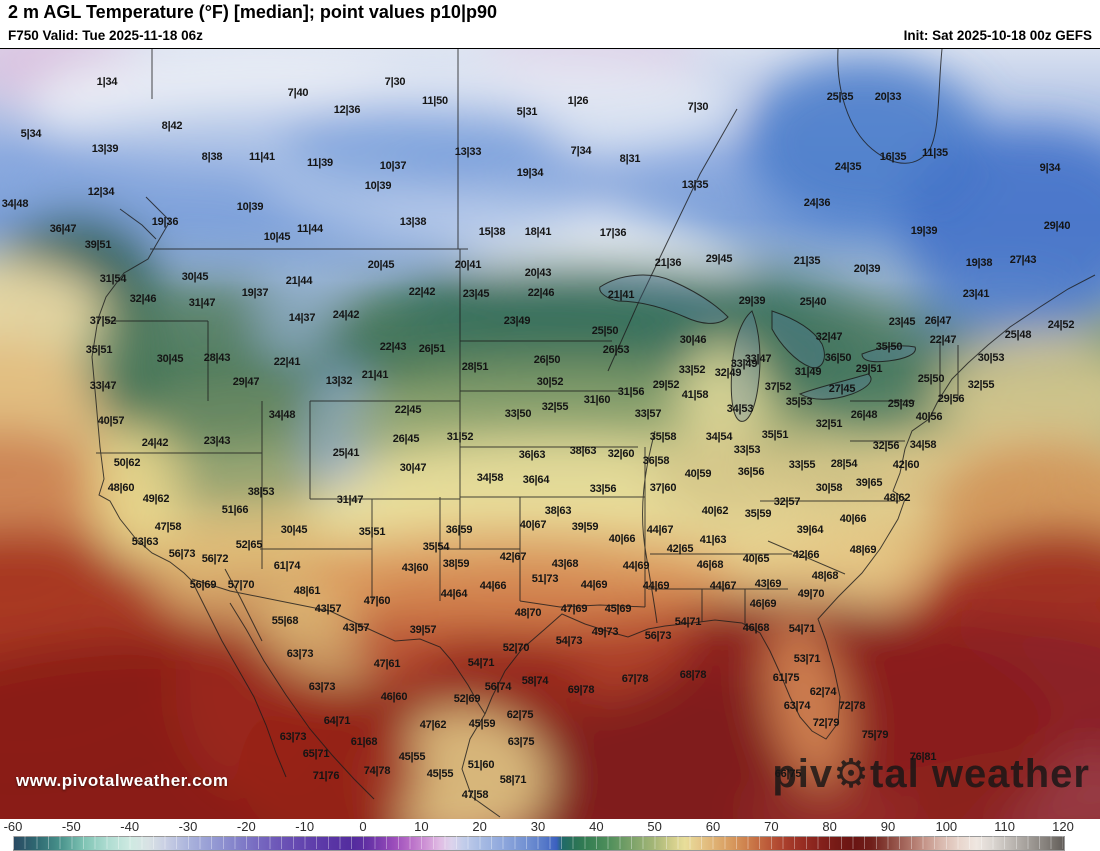 Image resolution: width=1100 pixels, height=851 pixels. Describe the element at coordinates (517, 321) in the screenshot. I see `point-value: 23|49` at that location.